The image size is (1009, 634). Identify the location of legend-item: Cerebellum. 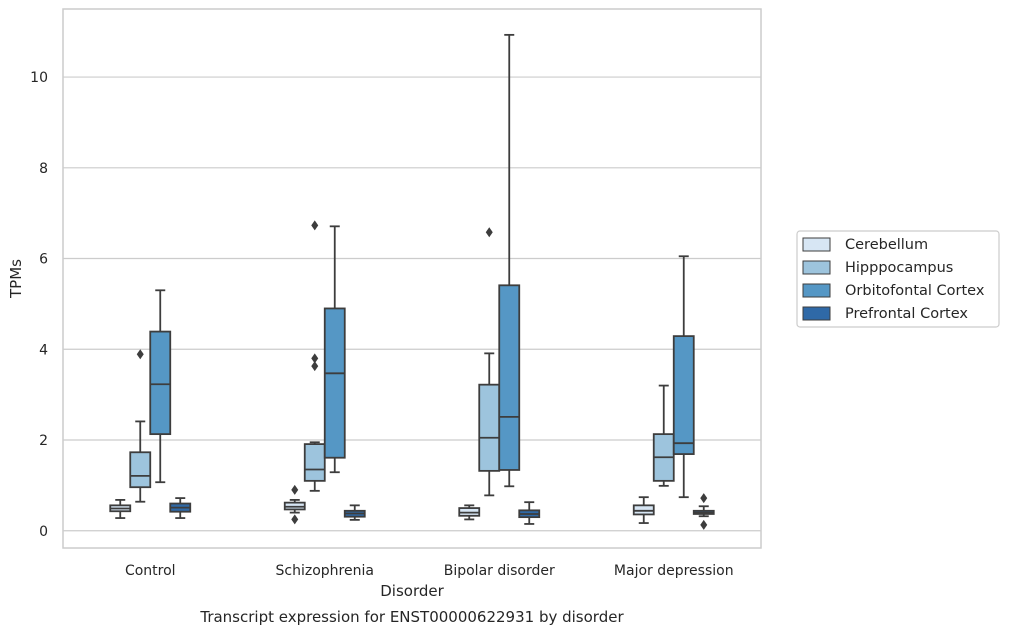
(865, 245).